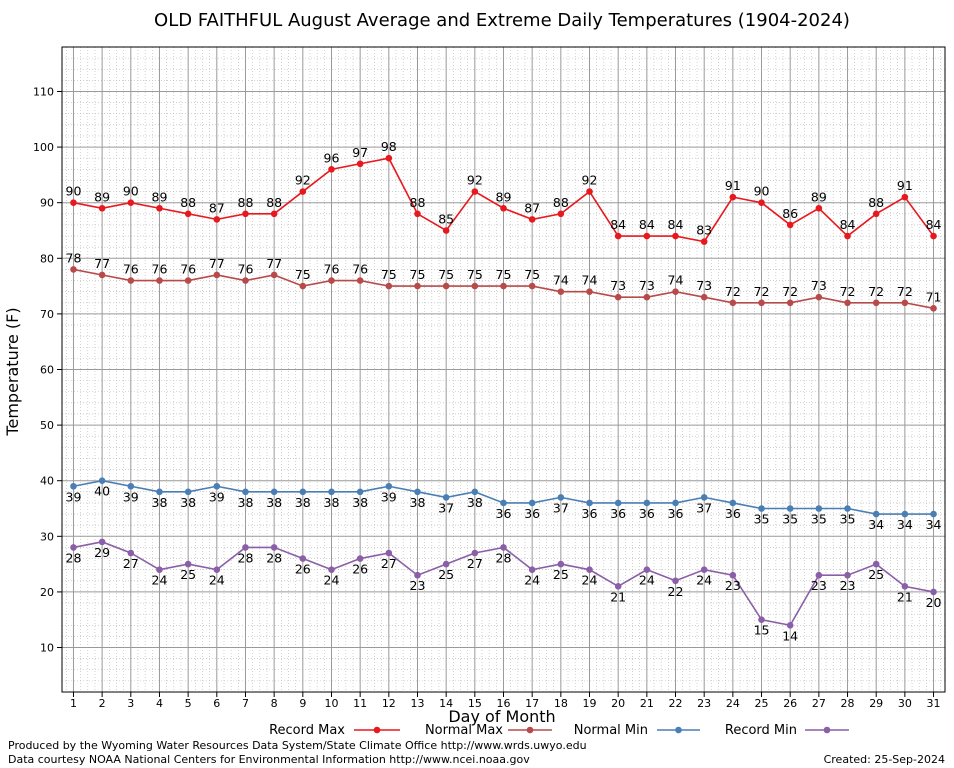  I want to click on y-tick-label: 40, so click(47, 481).